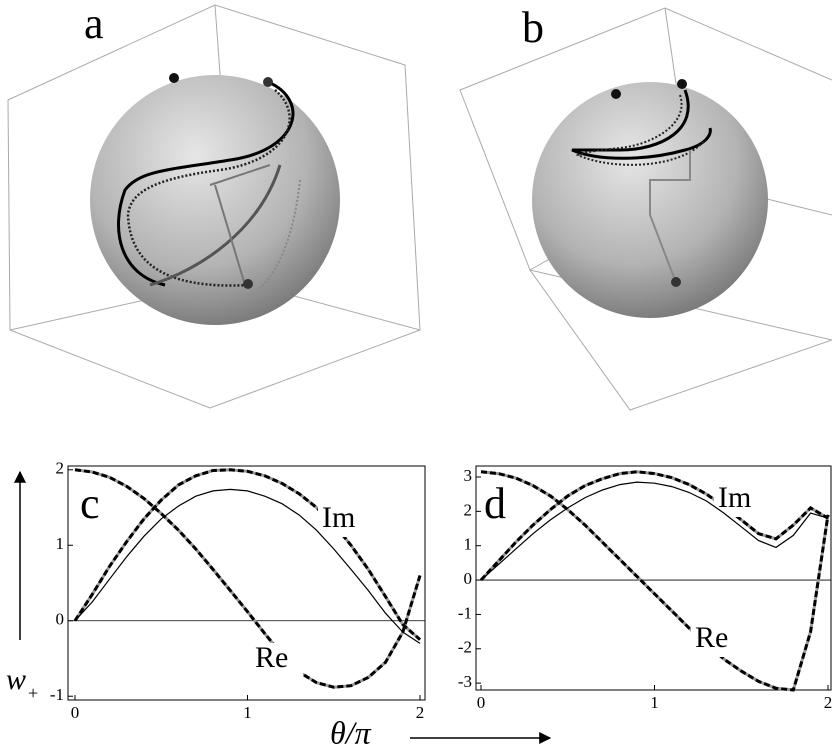  Describe the element at coordinates (33, 693) in the screenshot. I see `y-axis-label-sub: +` at that location.